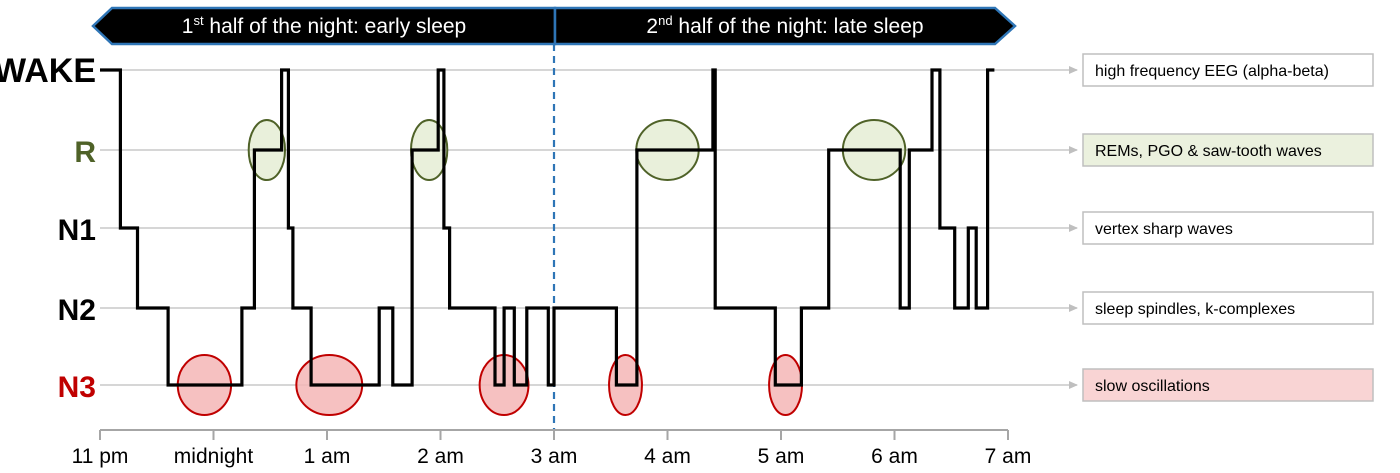  What do you see at coordinates (1212, 71) in the screenshot?
I see `note-text: high frequency EEG (alpha-beta)` at bounding box center [1212, 71].